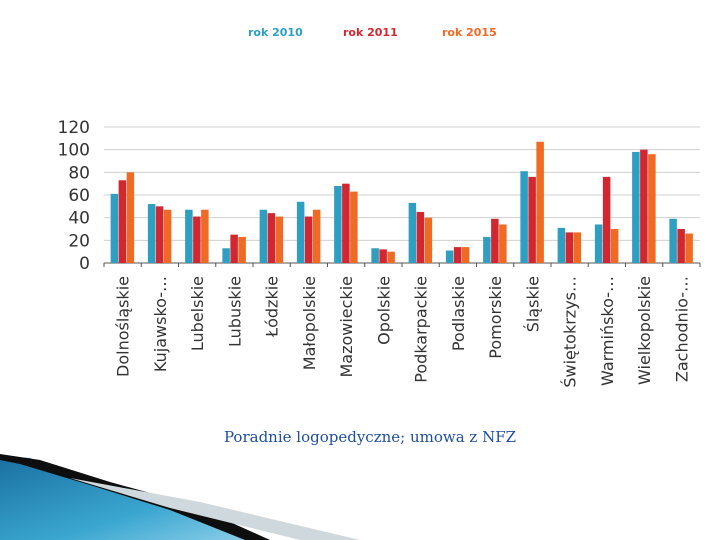  I want to click on y-tick-label: 0, so click(84, 264).